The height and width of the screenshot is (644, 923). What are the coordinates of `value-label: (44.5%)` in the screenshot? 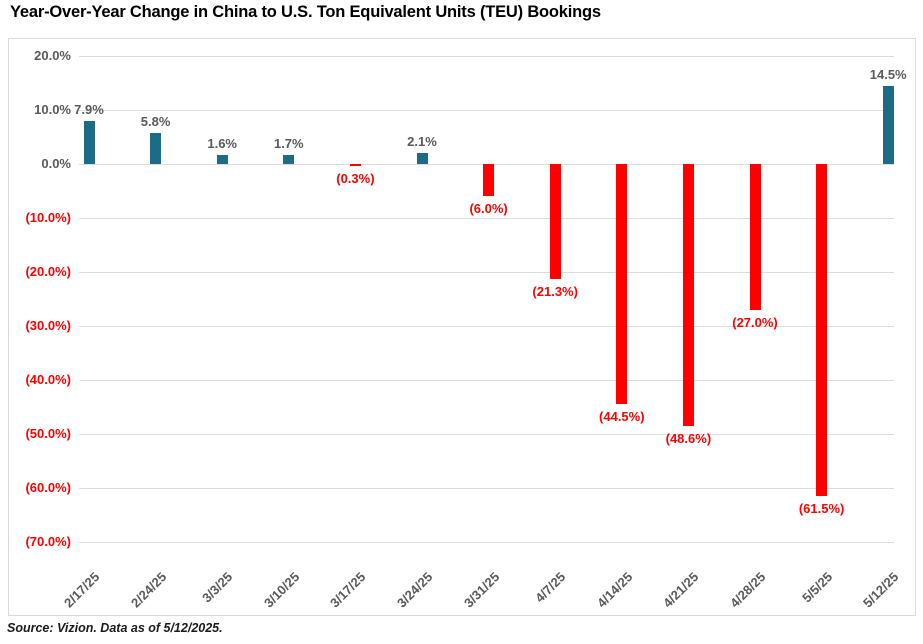 It's located at (622, 417).